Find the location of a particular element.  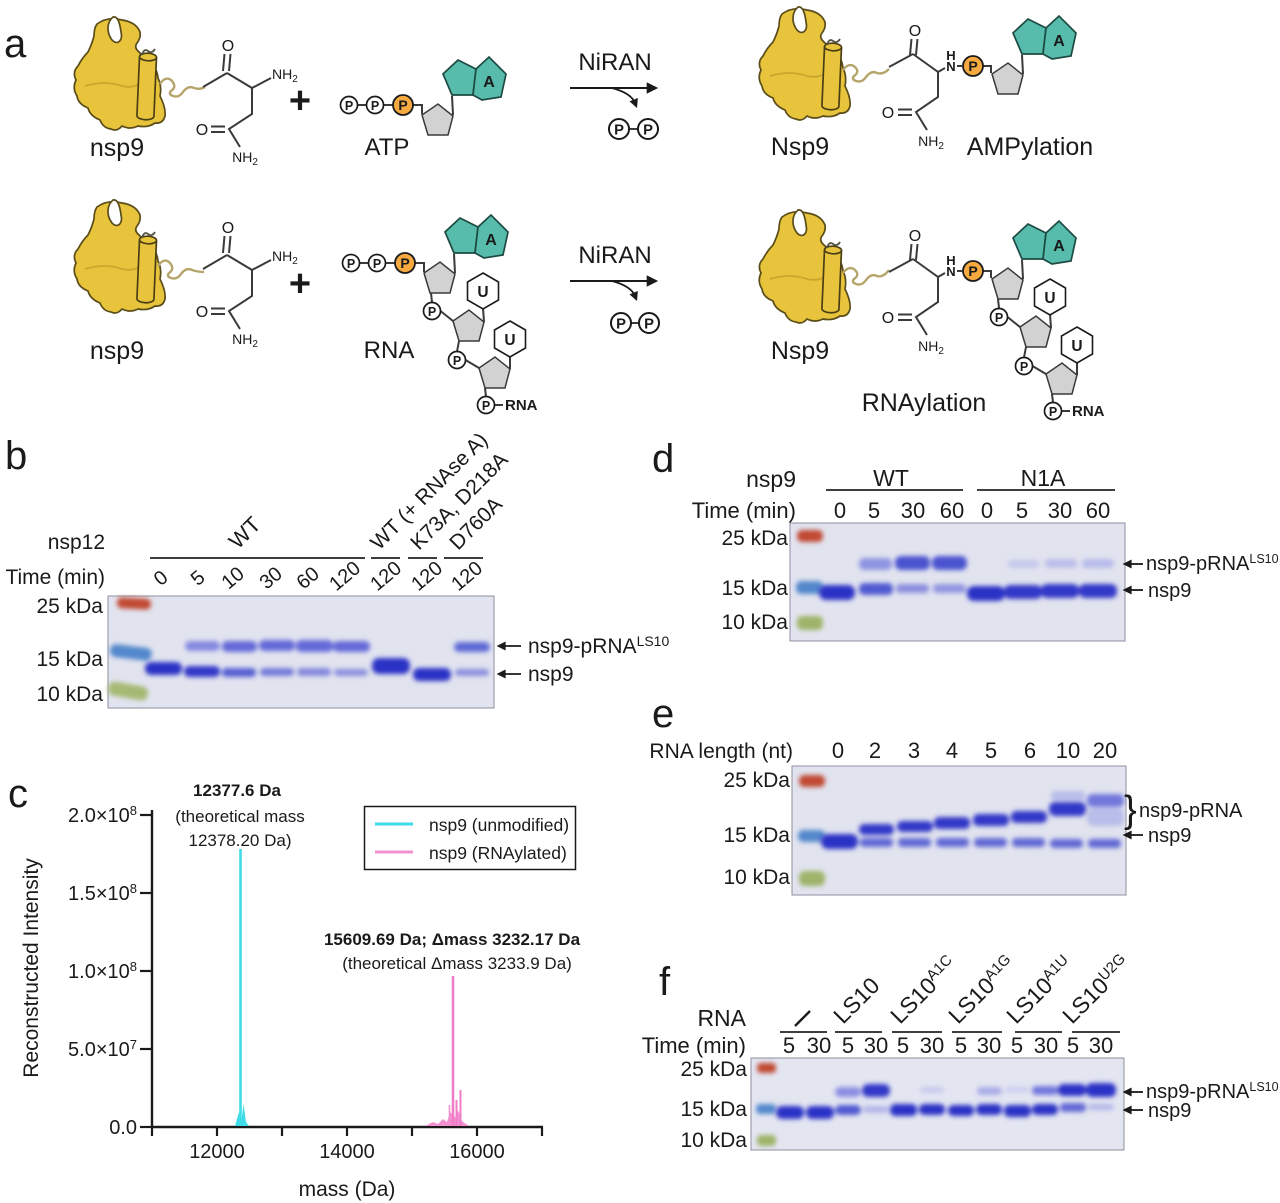

svg-text: nsp9 (unmodified) is located at coordinates (499, 825).